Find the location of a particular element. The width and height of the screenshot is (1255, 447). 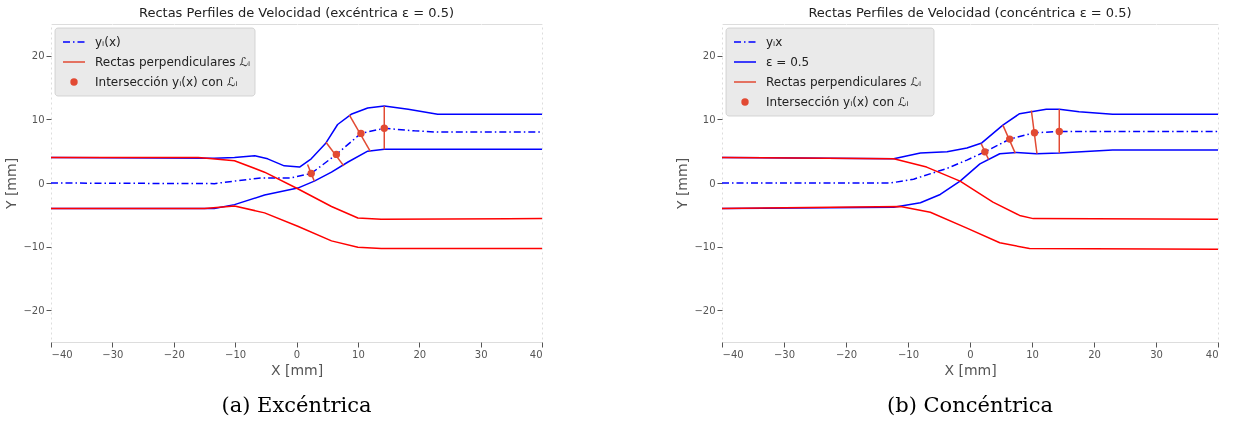

chart-title: Rectas Perfiles de Velocidad (excéntrica ε = 0.5) is located at coordinates (296, 12).